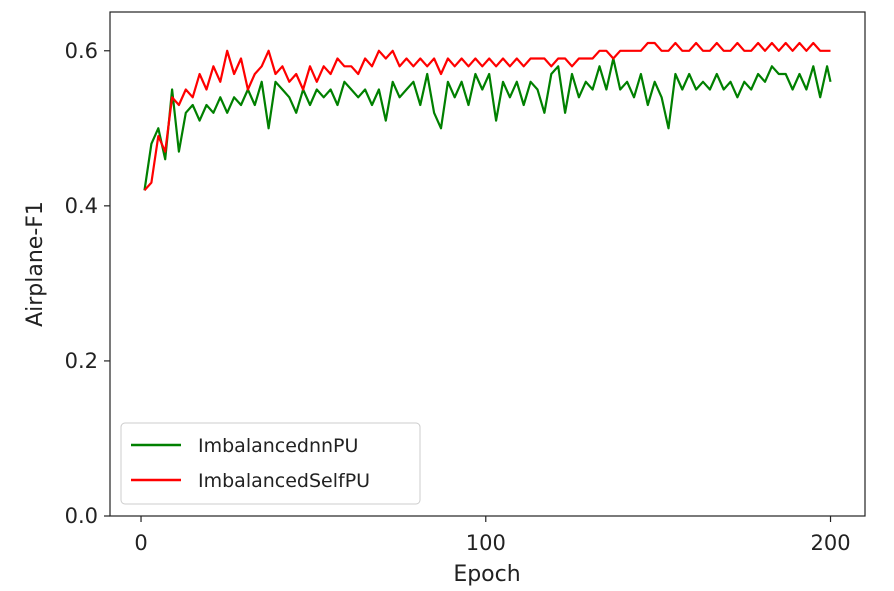  I want to click on x-axis: 0 100 200, so click(492, 535).